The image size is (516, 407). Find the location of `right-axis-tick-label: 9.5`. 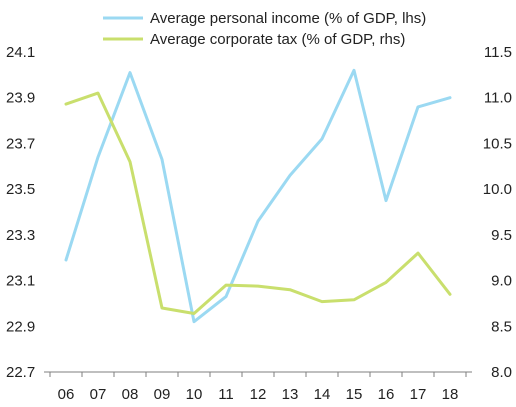

right-axis-tick-label: 9.5 is located at coordinates (501, 235).